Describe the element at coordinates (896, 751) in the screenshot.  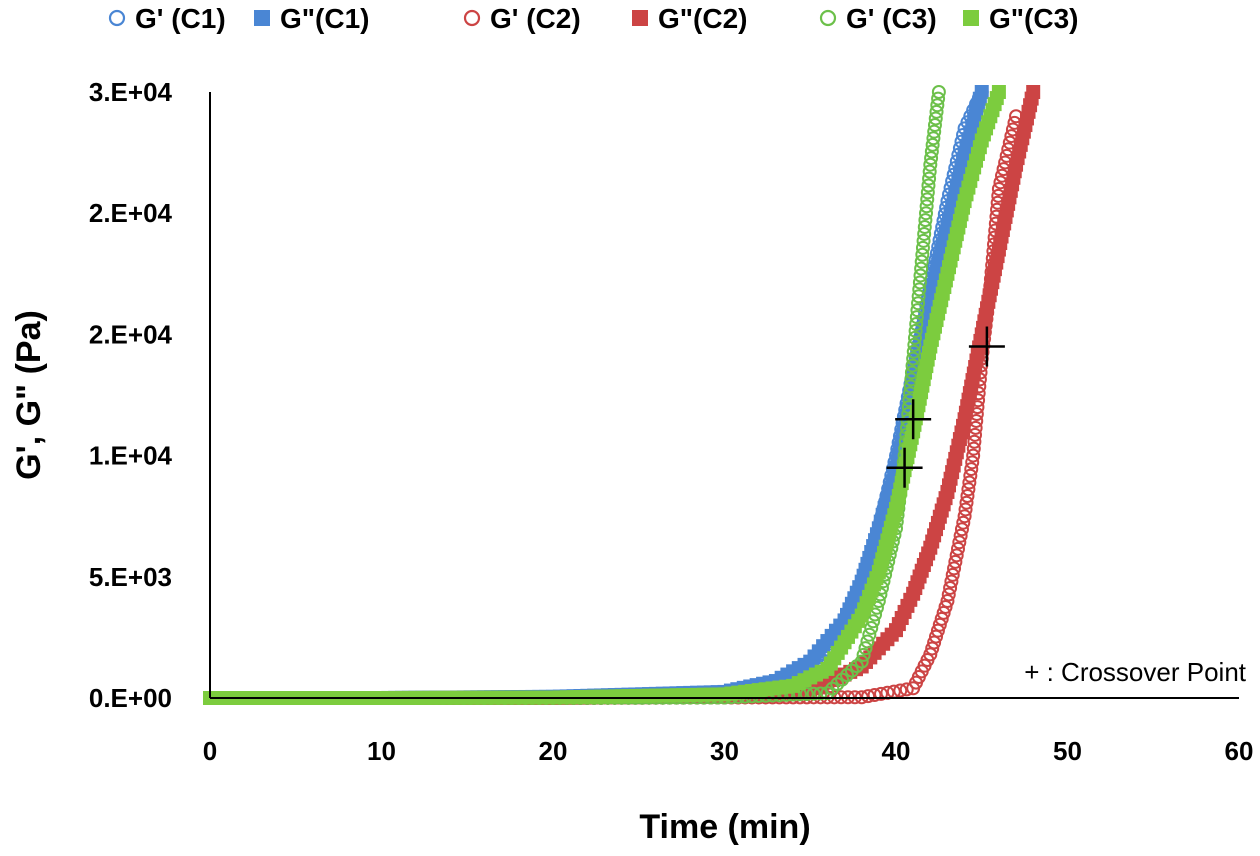
I see `x-tick-label: 40` at that location.